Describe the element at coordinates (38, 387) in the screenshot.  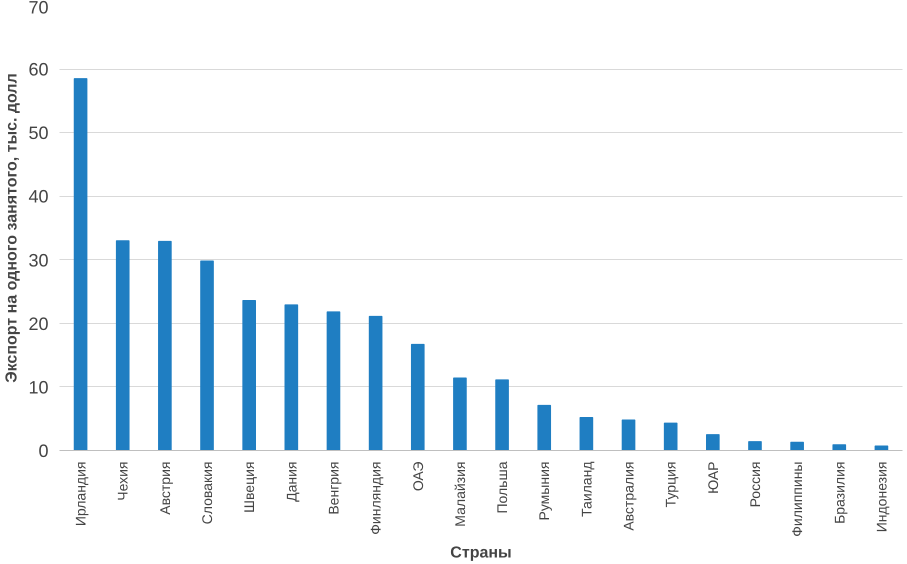
I see `y-tick-label: 10` at that location.